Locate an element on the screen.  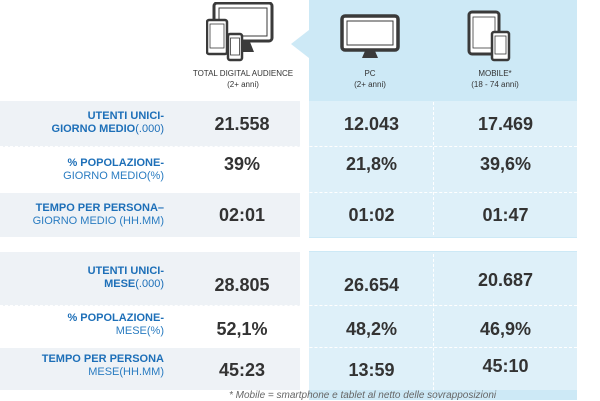
value-mobile: 01:47 is located at coordinates (505, 215).